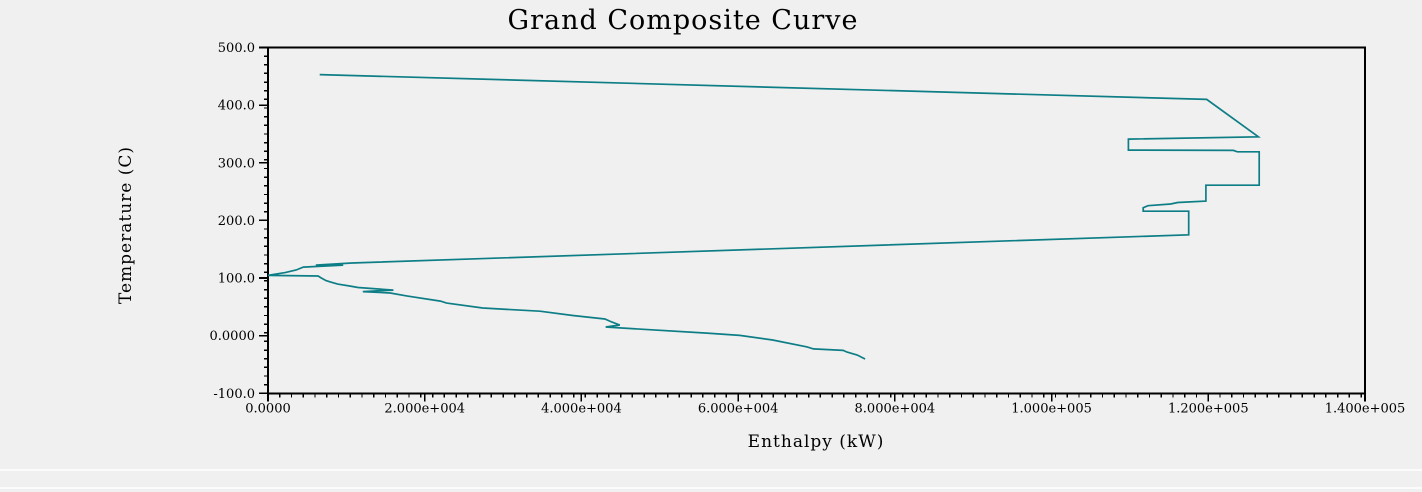 The width and height of the screenshot is (1422, 492). What do you see at coordinates (1051, 408) in the screenshot?
I see `x-tick-label: 1.000e+005` at bounding box center [1051, 408].